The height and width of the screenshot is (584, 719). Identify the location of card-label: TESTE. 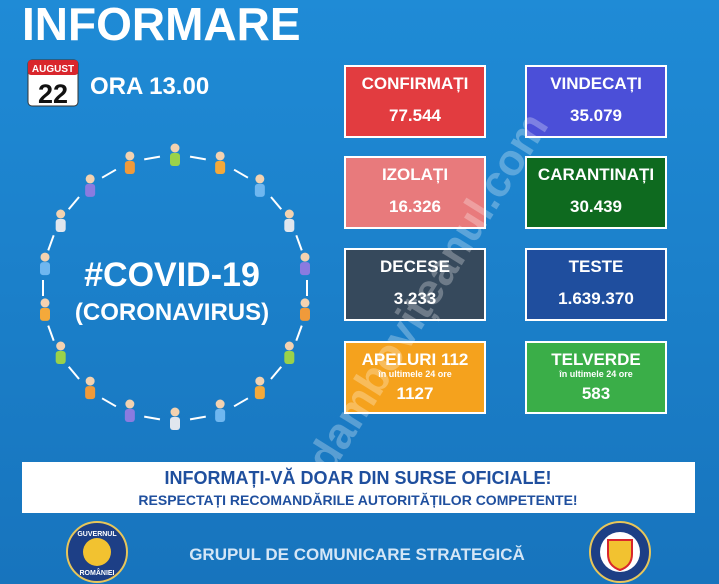
(596, 266).